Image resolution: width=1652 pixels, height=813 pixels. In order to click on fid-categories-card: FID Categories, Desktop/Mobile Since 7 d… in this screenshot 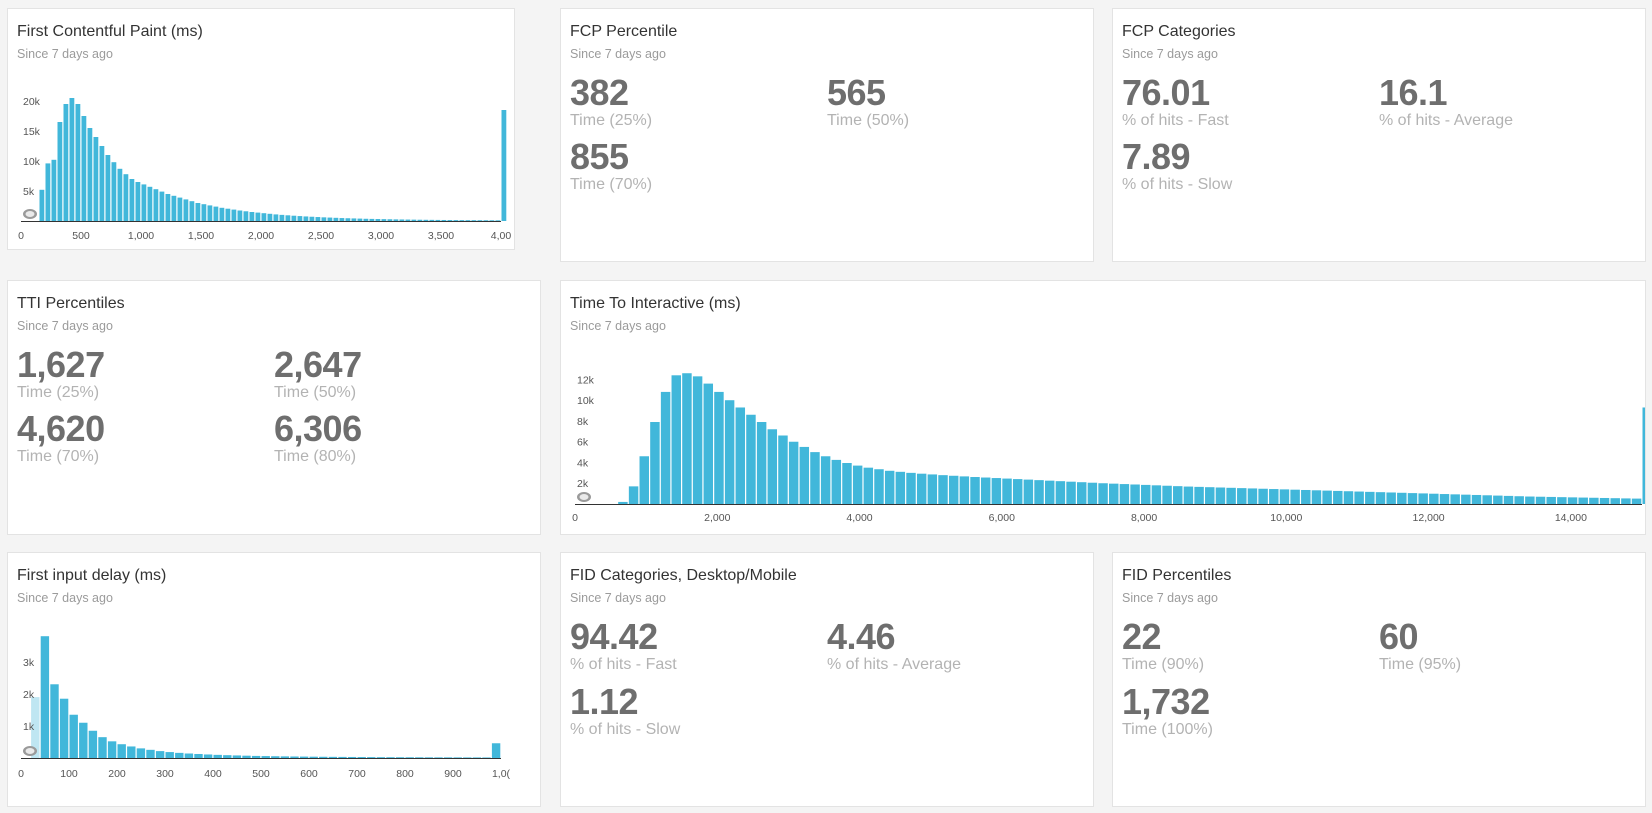, I will do `click(827, 679)`.